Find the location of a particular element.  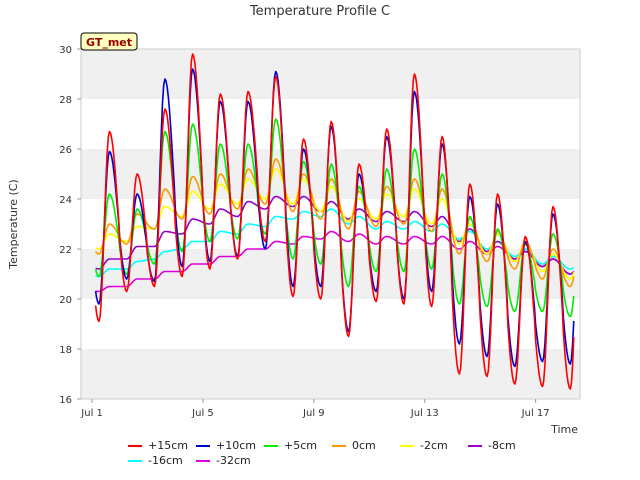

legend-row: -16cm -32cm is located at coordinates (338, 460).